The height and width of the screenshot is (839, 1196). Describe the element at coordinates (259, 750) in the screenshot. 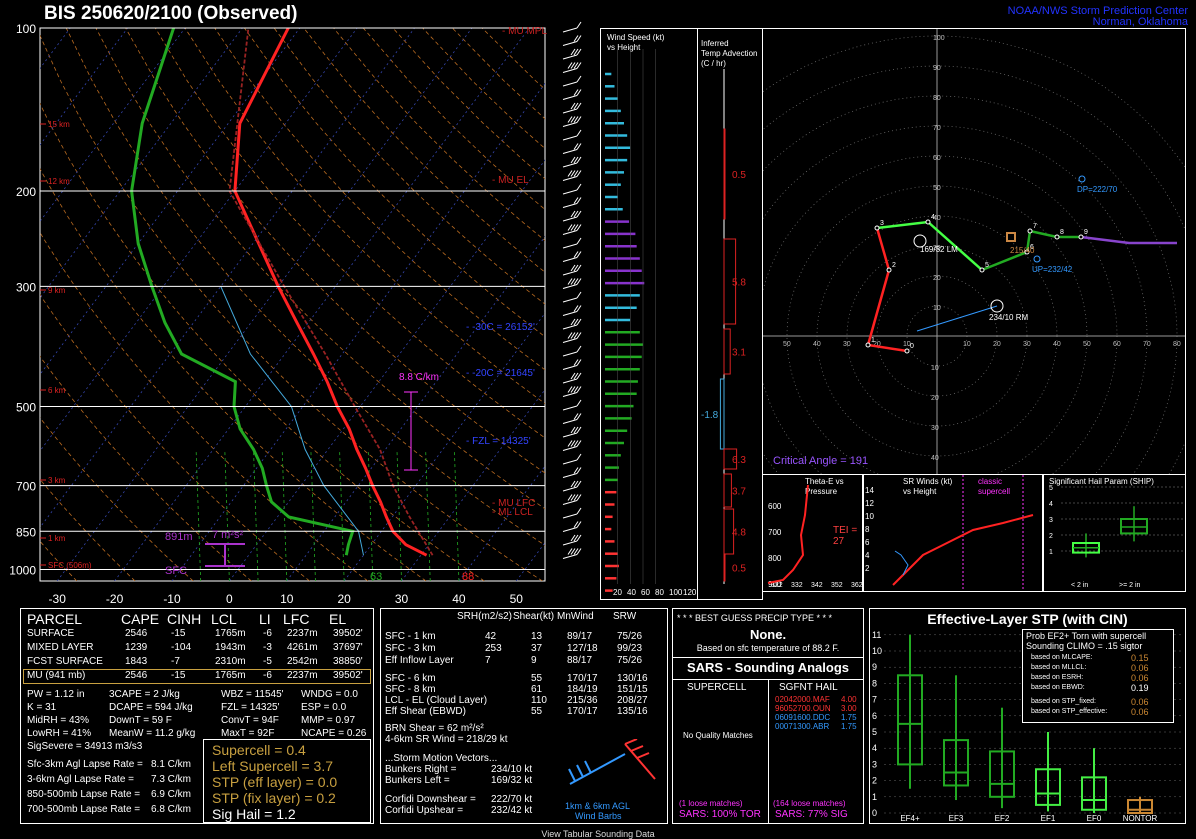

I see `index-value: Supercell = 0.4` at that location.